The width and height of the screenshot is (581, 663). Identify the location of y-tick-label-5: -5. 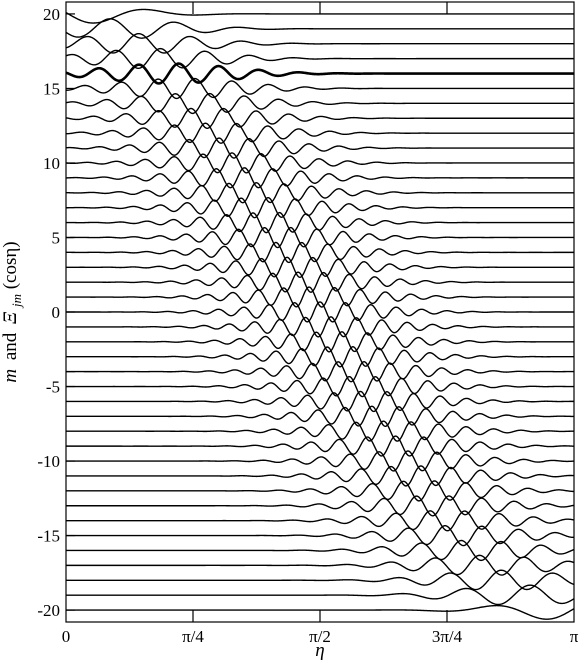
(53, 387).